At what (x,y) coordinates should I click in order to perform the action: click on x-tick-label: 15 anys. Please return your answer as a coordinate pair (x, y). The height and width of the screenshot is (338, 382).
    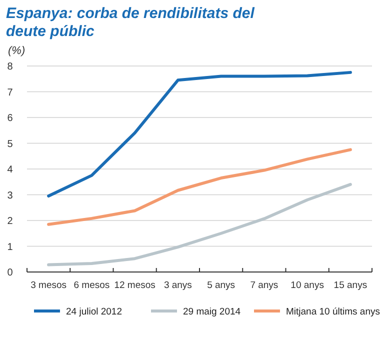
    Looking at the image, I should click on (351, 285).